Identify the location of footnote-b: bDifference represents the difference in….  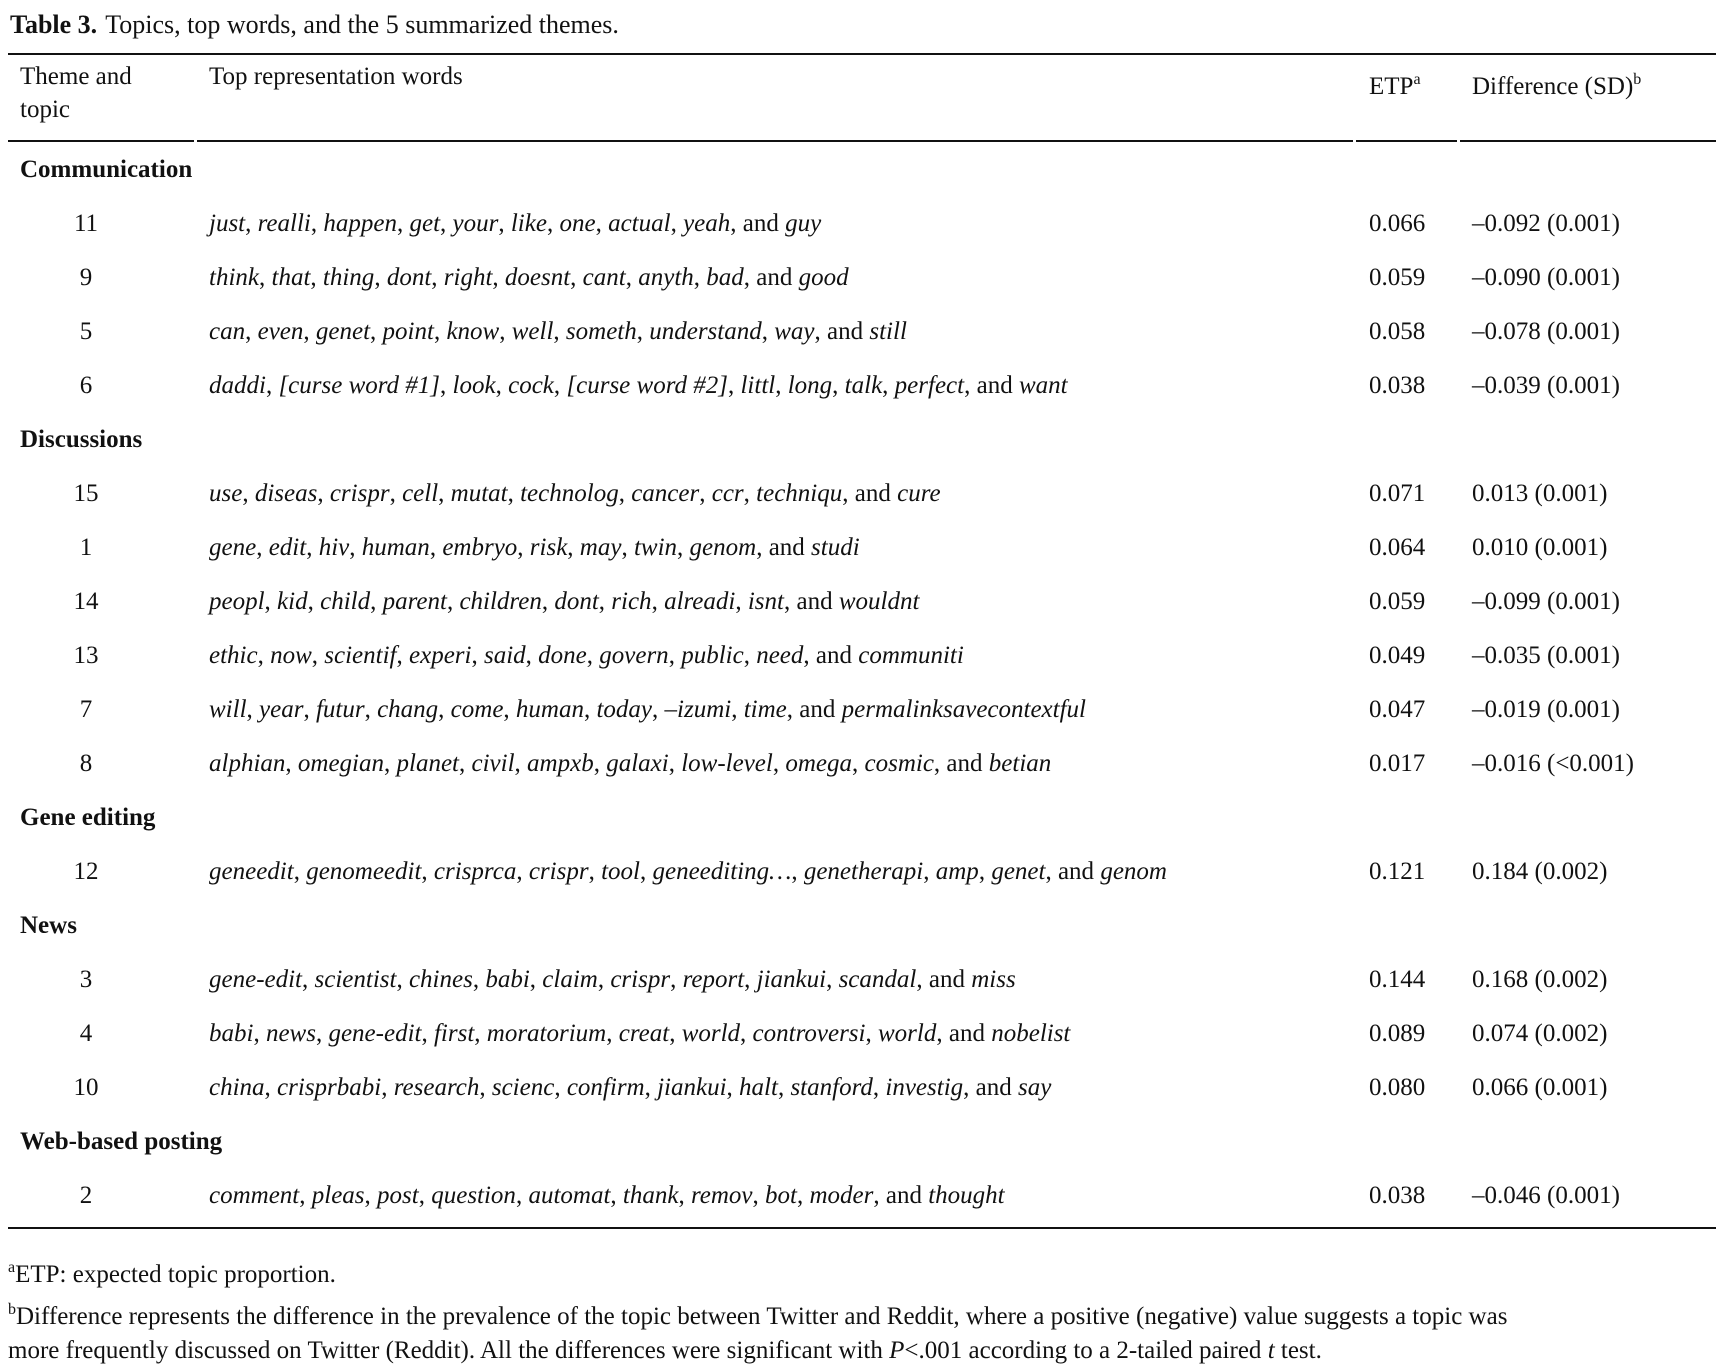
(757, 1317).